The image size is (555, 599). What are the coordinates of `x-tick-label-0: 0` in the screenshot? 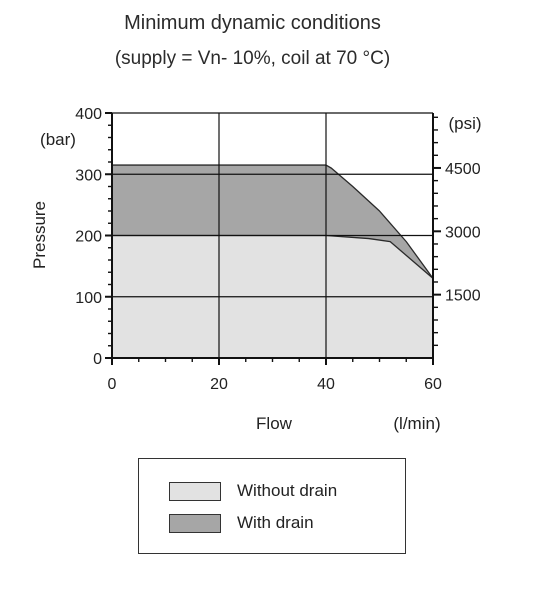 It's located at (112, 384).